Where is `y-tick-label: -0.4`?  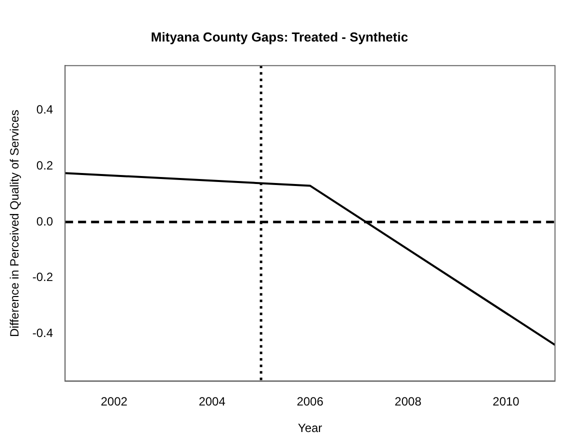
y-tick-label: -0.4 is located at coordinates (43, 333).